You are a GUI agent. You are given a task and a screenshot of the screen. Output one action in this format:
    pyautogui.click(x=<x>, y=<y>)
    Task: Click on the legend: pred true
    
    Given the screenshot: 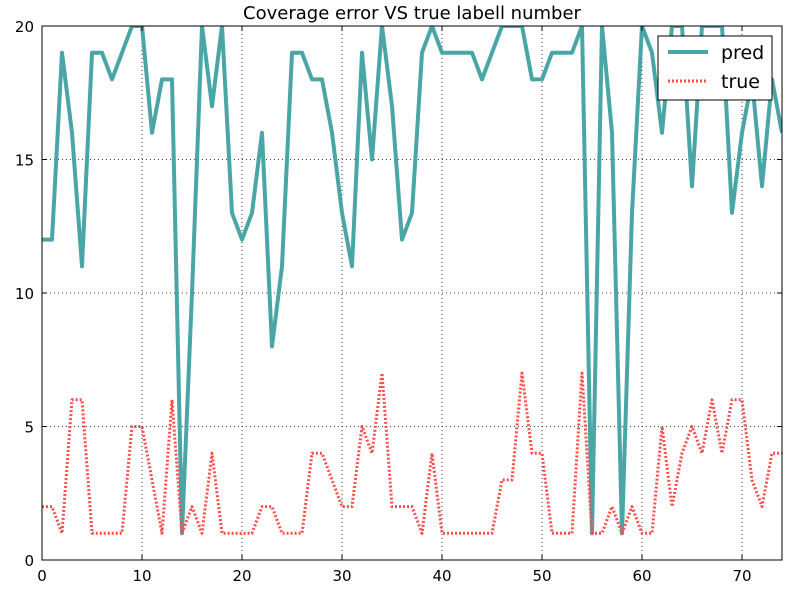 What is the action you would take?
    pyautogui.click(x=715, y=68)
    